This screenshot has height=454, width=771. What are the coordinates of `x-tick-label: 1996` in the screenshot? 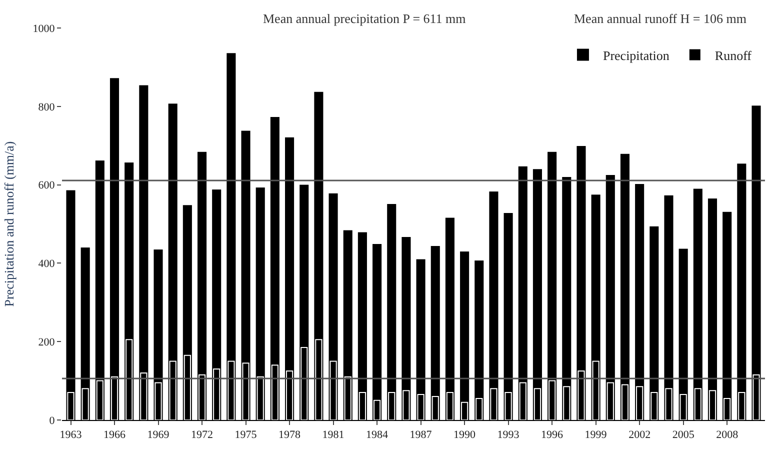 It's located at (552, 435).